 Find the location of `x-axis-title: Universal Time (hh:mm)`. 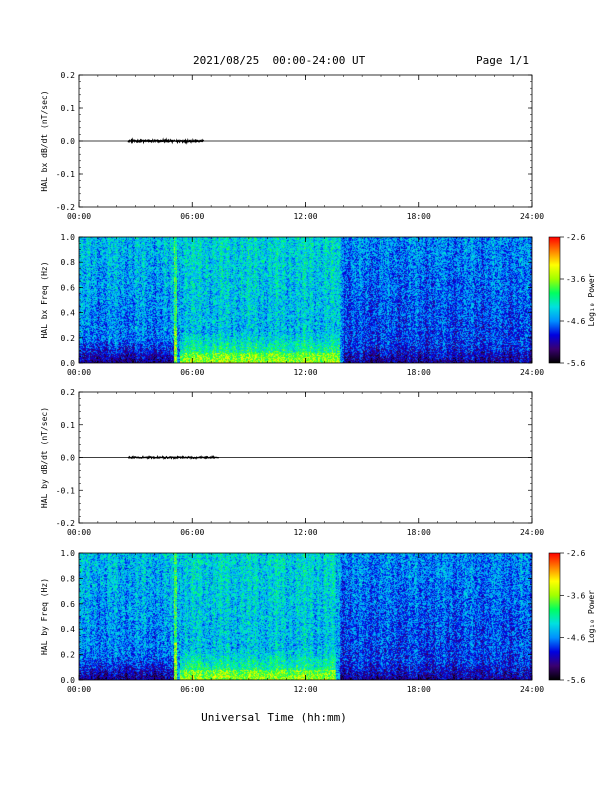

x-axis-title: Universal Time (hh:mm) is located at coordinates (274, 717).